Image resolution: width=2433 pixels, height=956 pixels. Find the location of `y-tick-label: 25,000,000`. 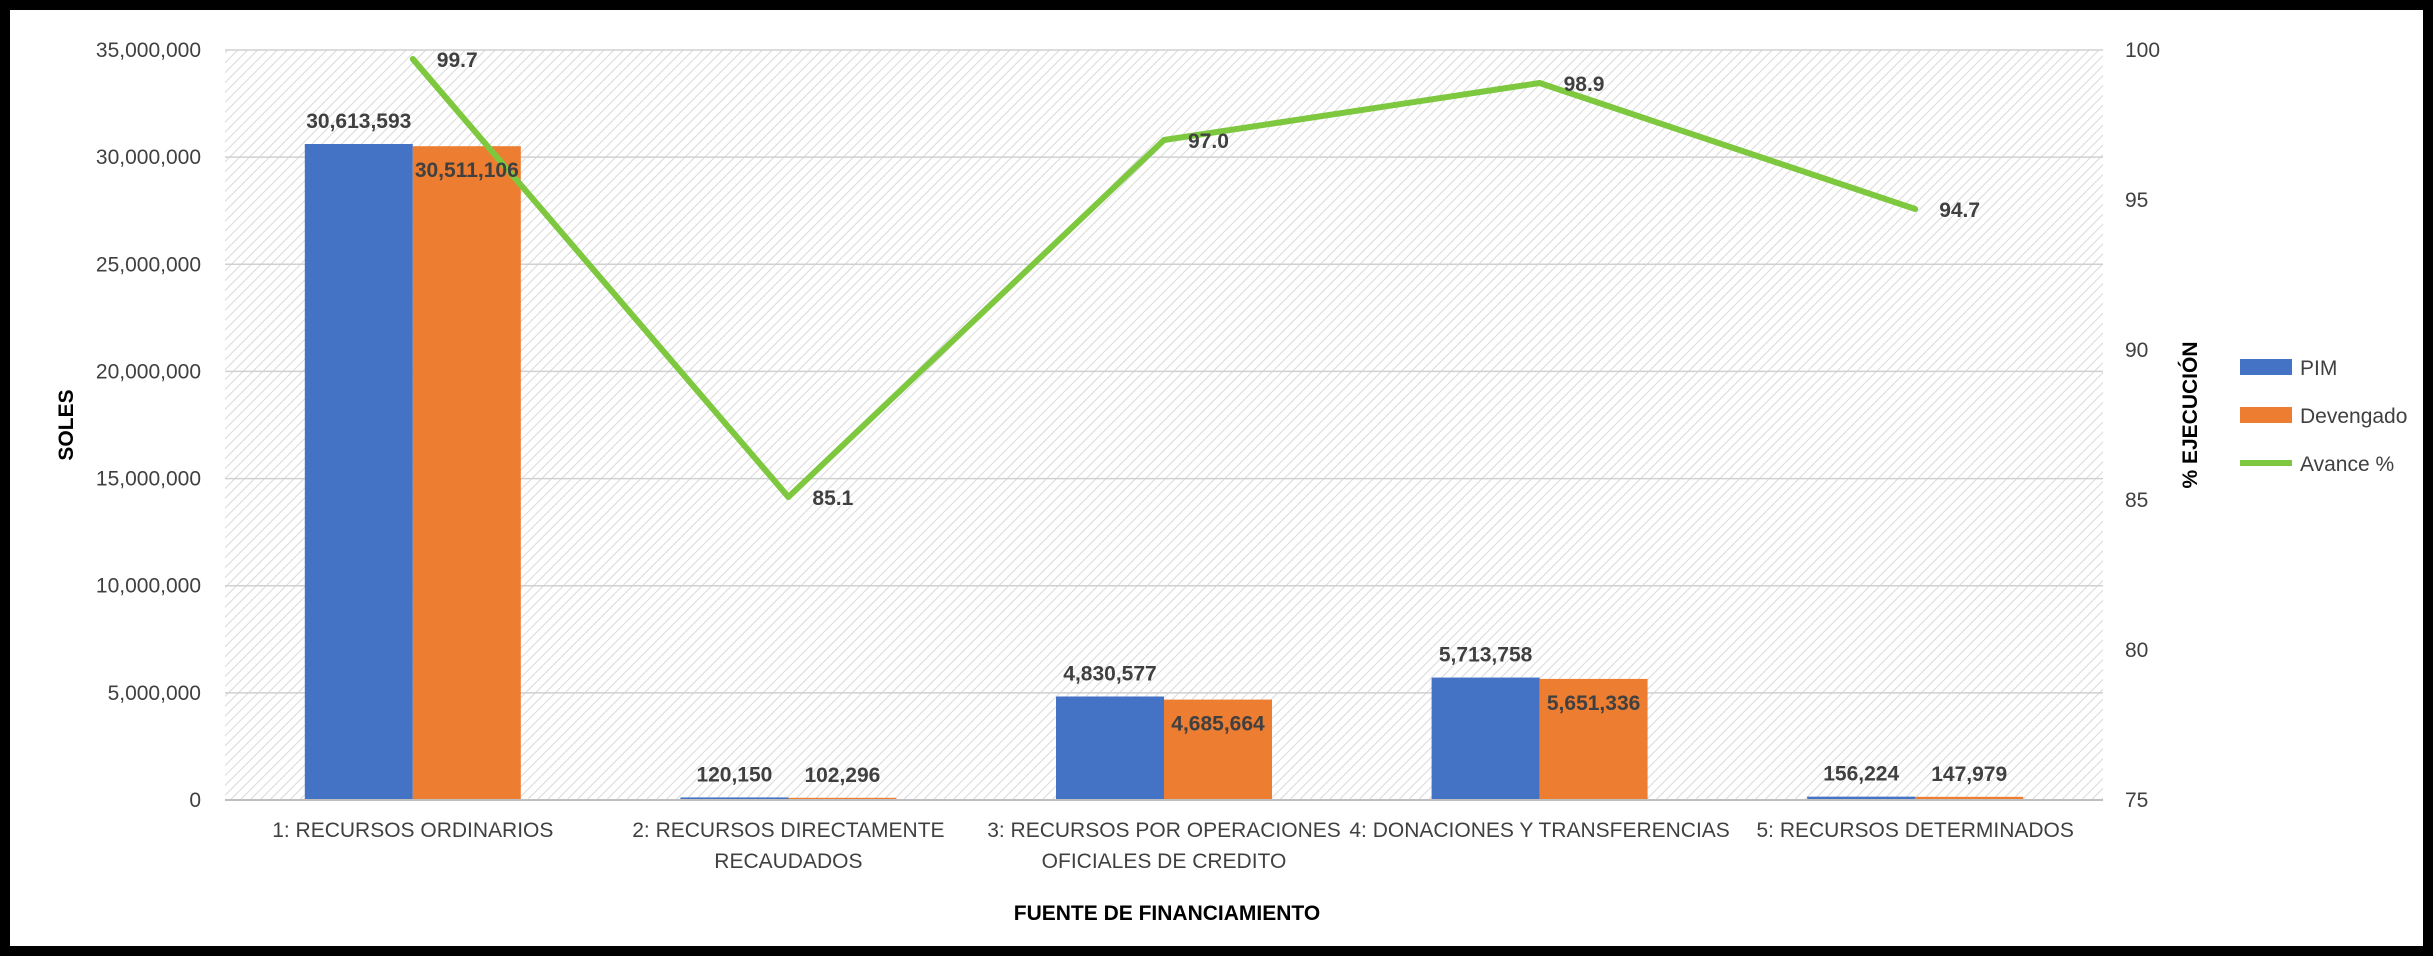

y-tick-label: 25,000,000 is located at coordinates (148, 264).